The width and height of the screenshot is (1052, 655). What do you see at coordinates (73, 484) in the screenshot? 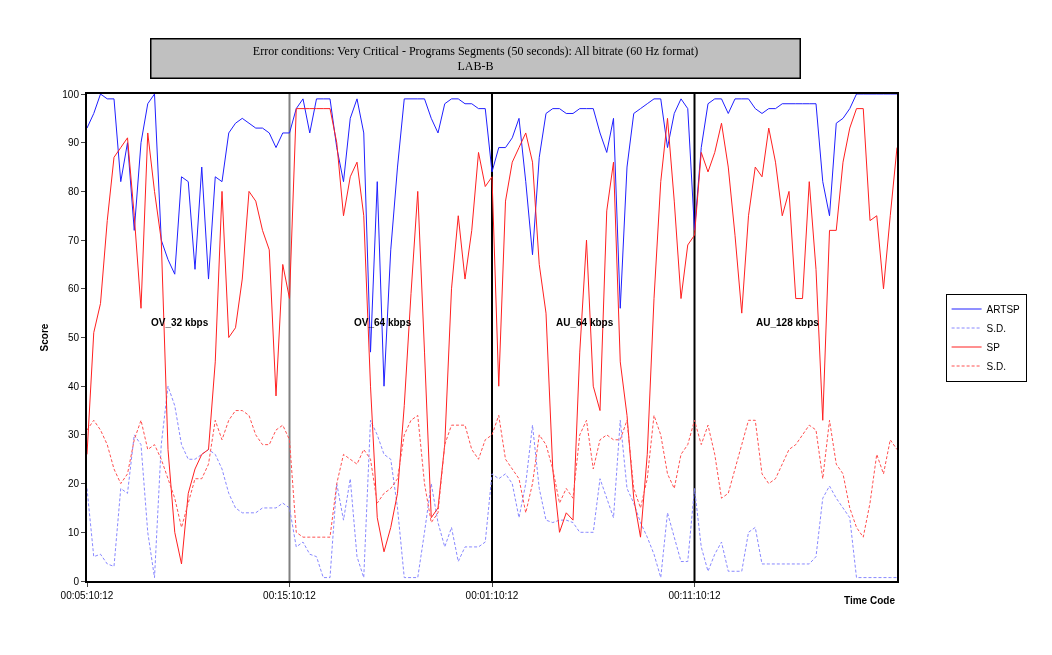
I see `y-tick-label: 20` at bounding box center [73, 484].